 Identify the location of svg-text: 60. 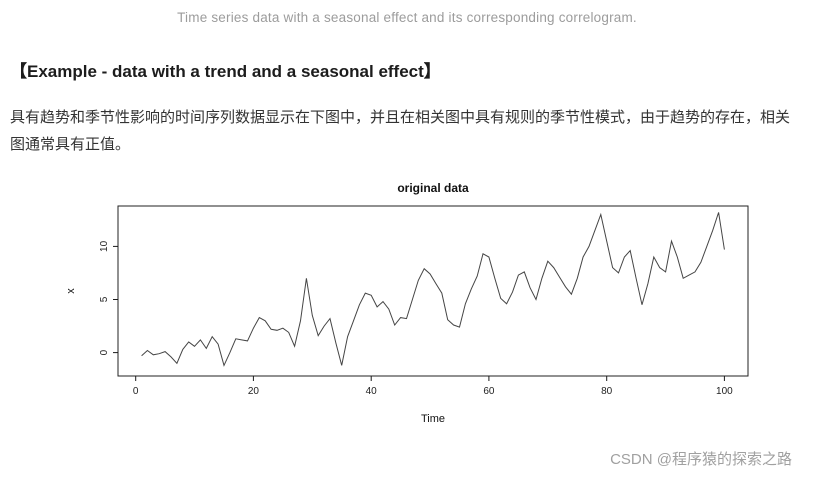
(489, 391).